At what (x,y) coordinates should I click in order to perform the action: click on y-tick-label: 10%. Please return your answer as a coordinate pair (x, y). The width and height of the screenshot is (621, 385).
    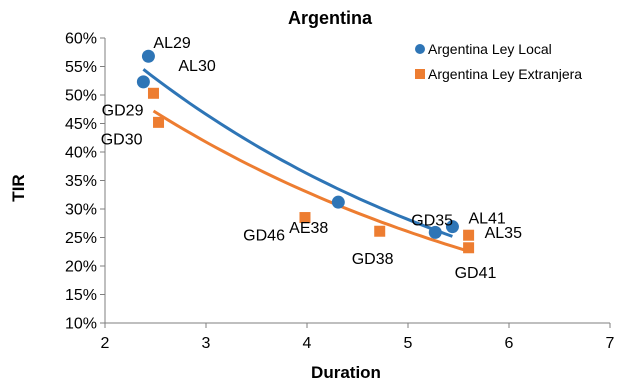
    Looking at the image, I should click on (81, 324).